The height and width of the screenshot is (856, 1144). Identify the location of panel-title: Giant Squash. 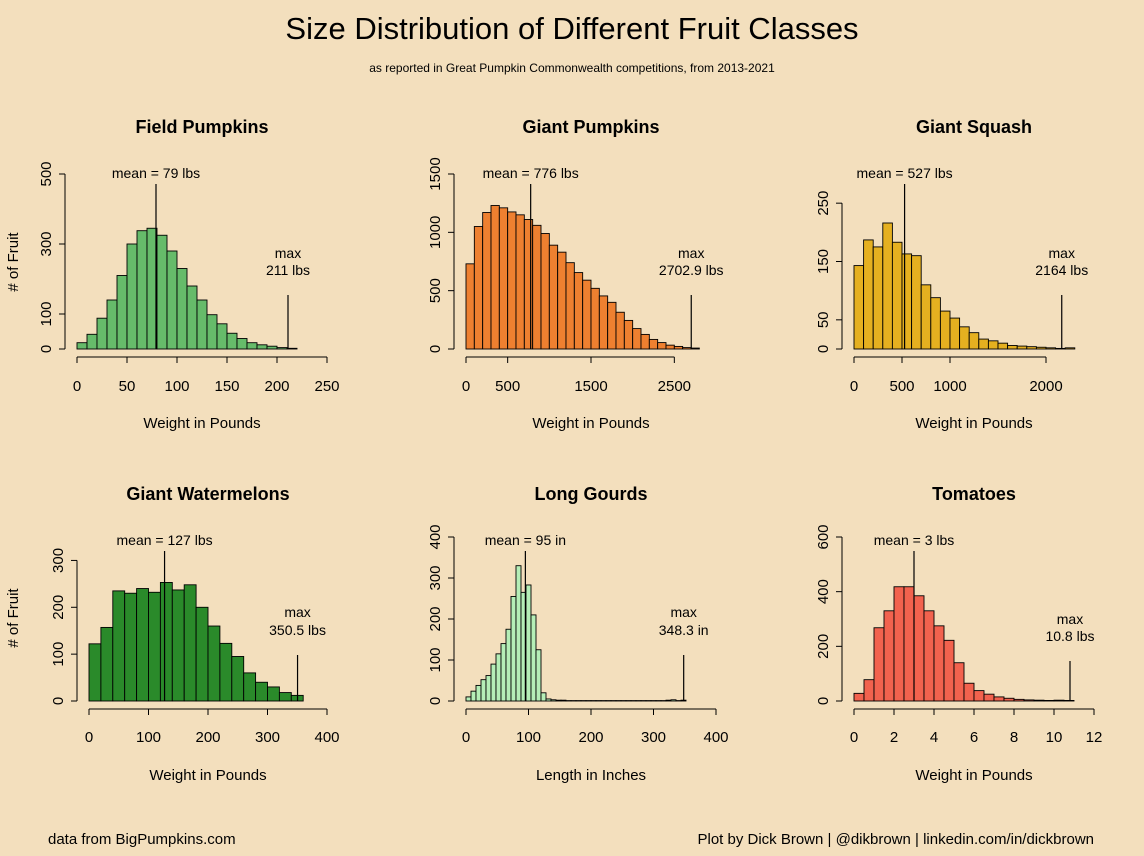
(974, 127).